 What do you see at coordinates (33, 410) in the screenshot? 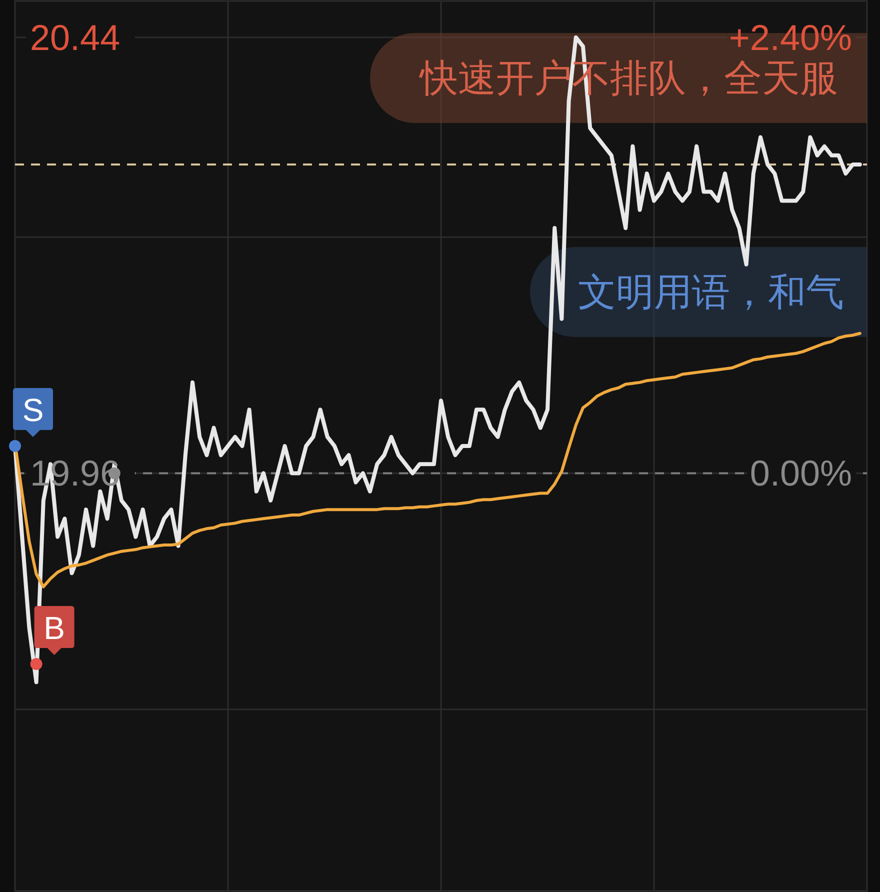
I see `annotation: S` at bounding box center [33, 410].